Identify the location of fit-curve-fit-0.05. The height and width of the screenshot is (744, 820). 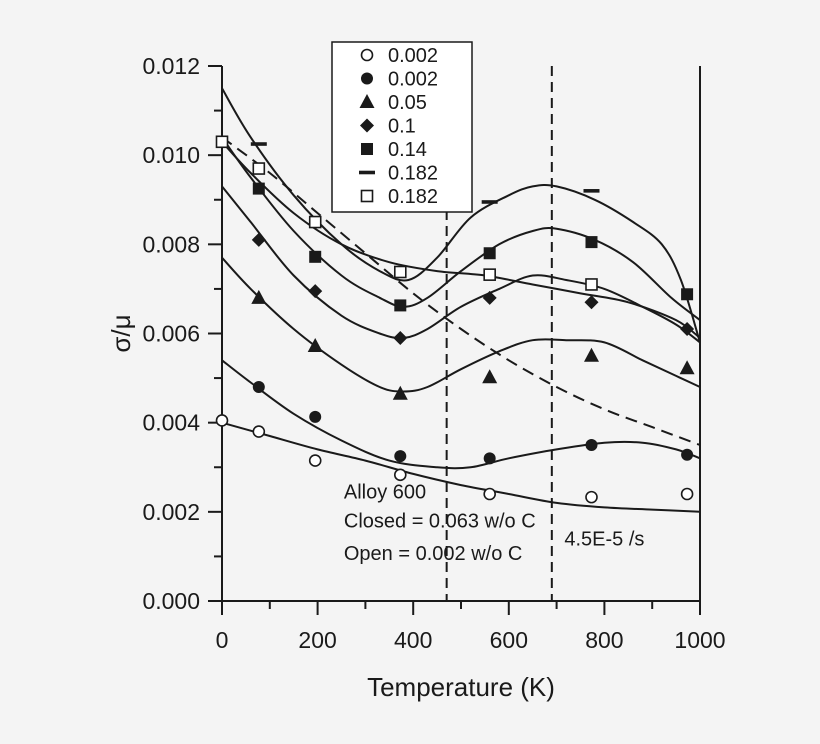
(461, 325).